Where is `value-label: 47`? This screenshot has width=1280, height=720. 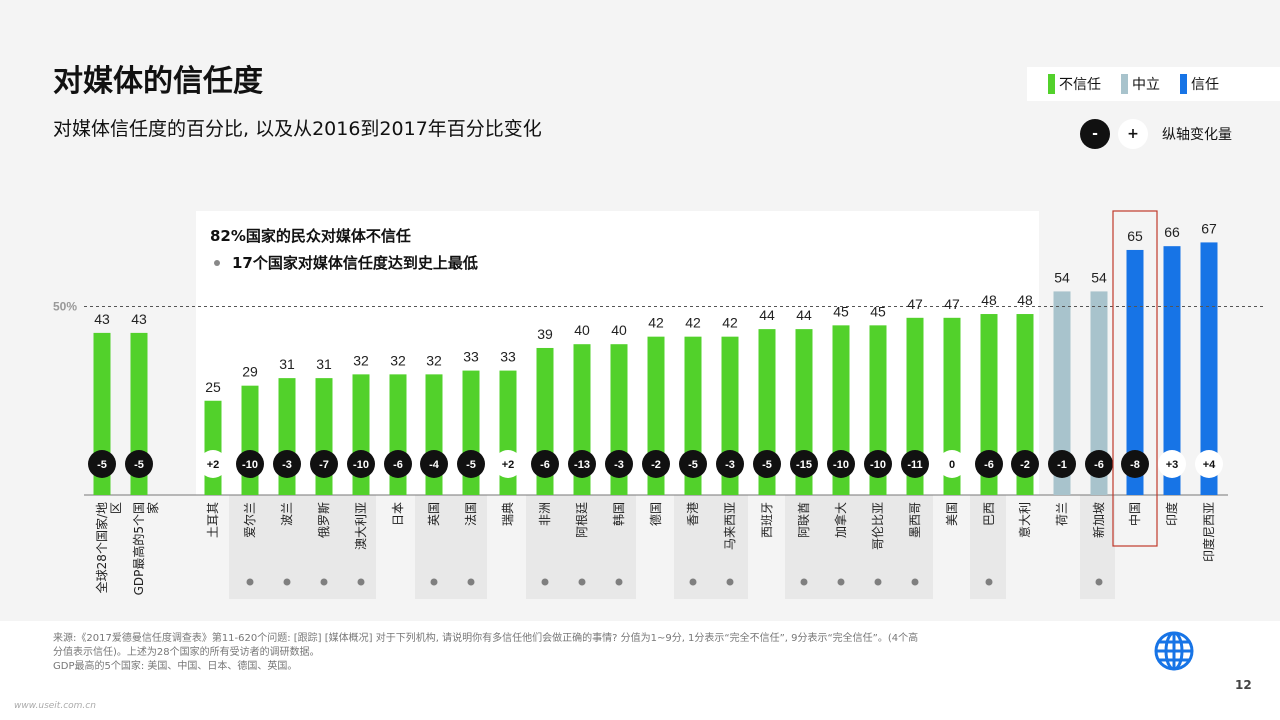 value-label: 47 is located at coordinates (915, 304).